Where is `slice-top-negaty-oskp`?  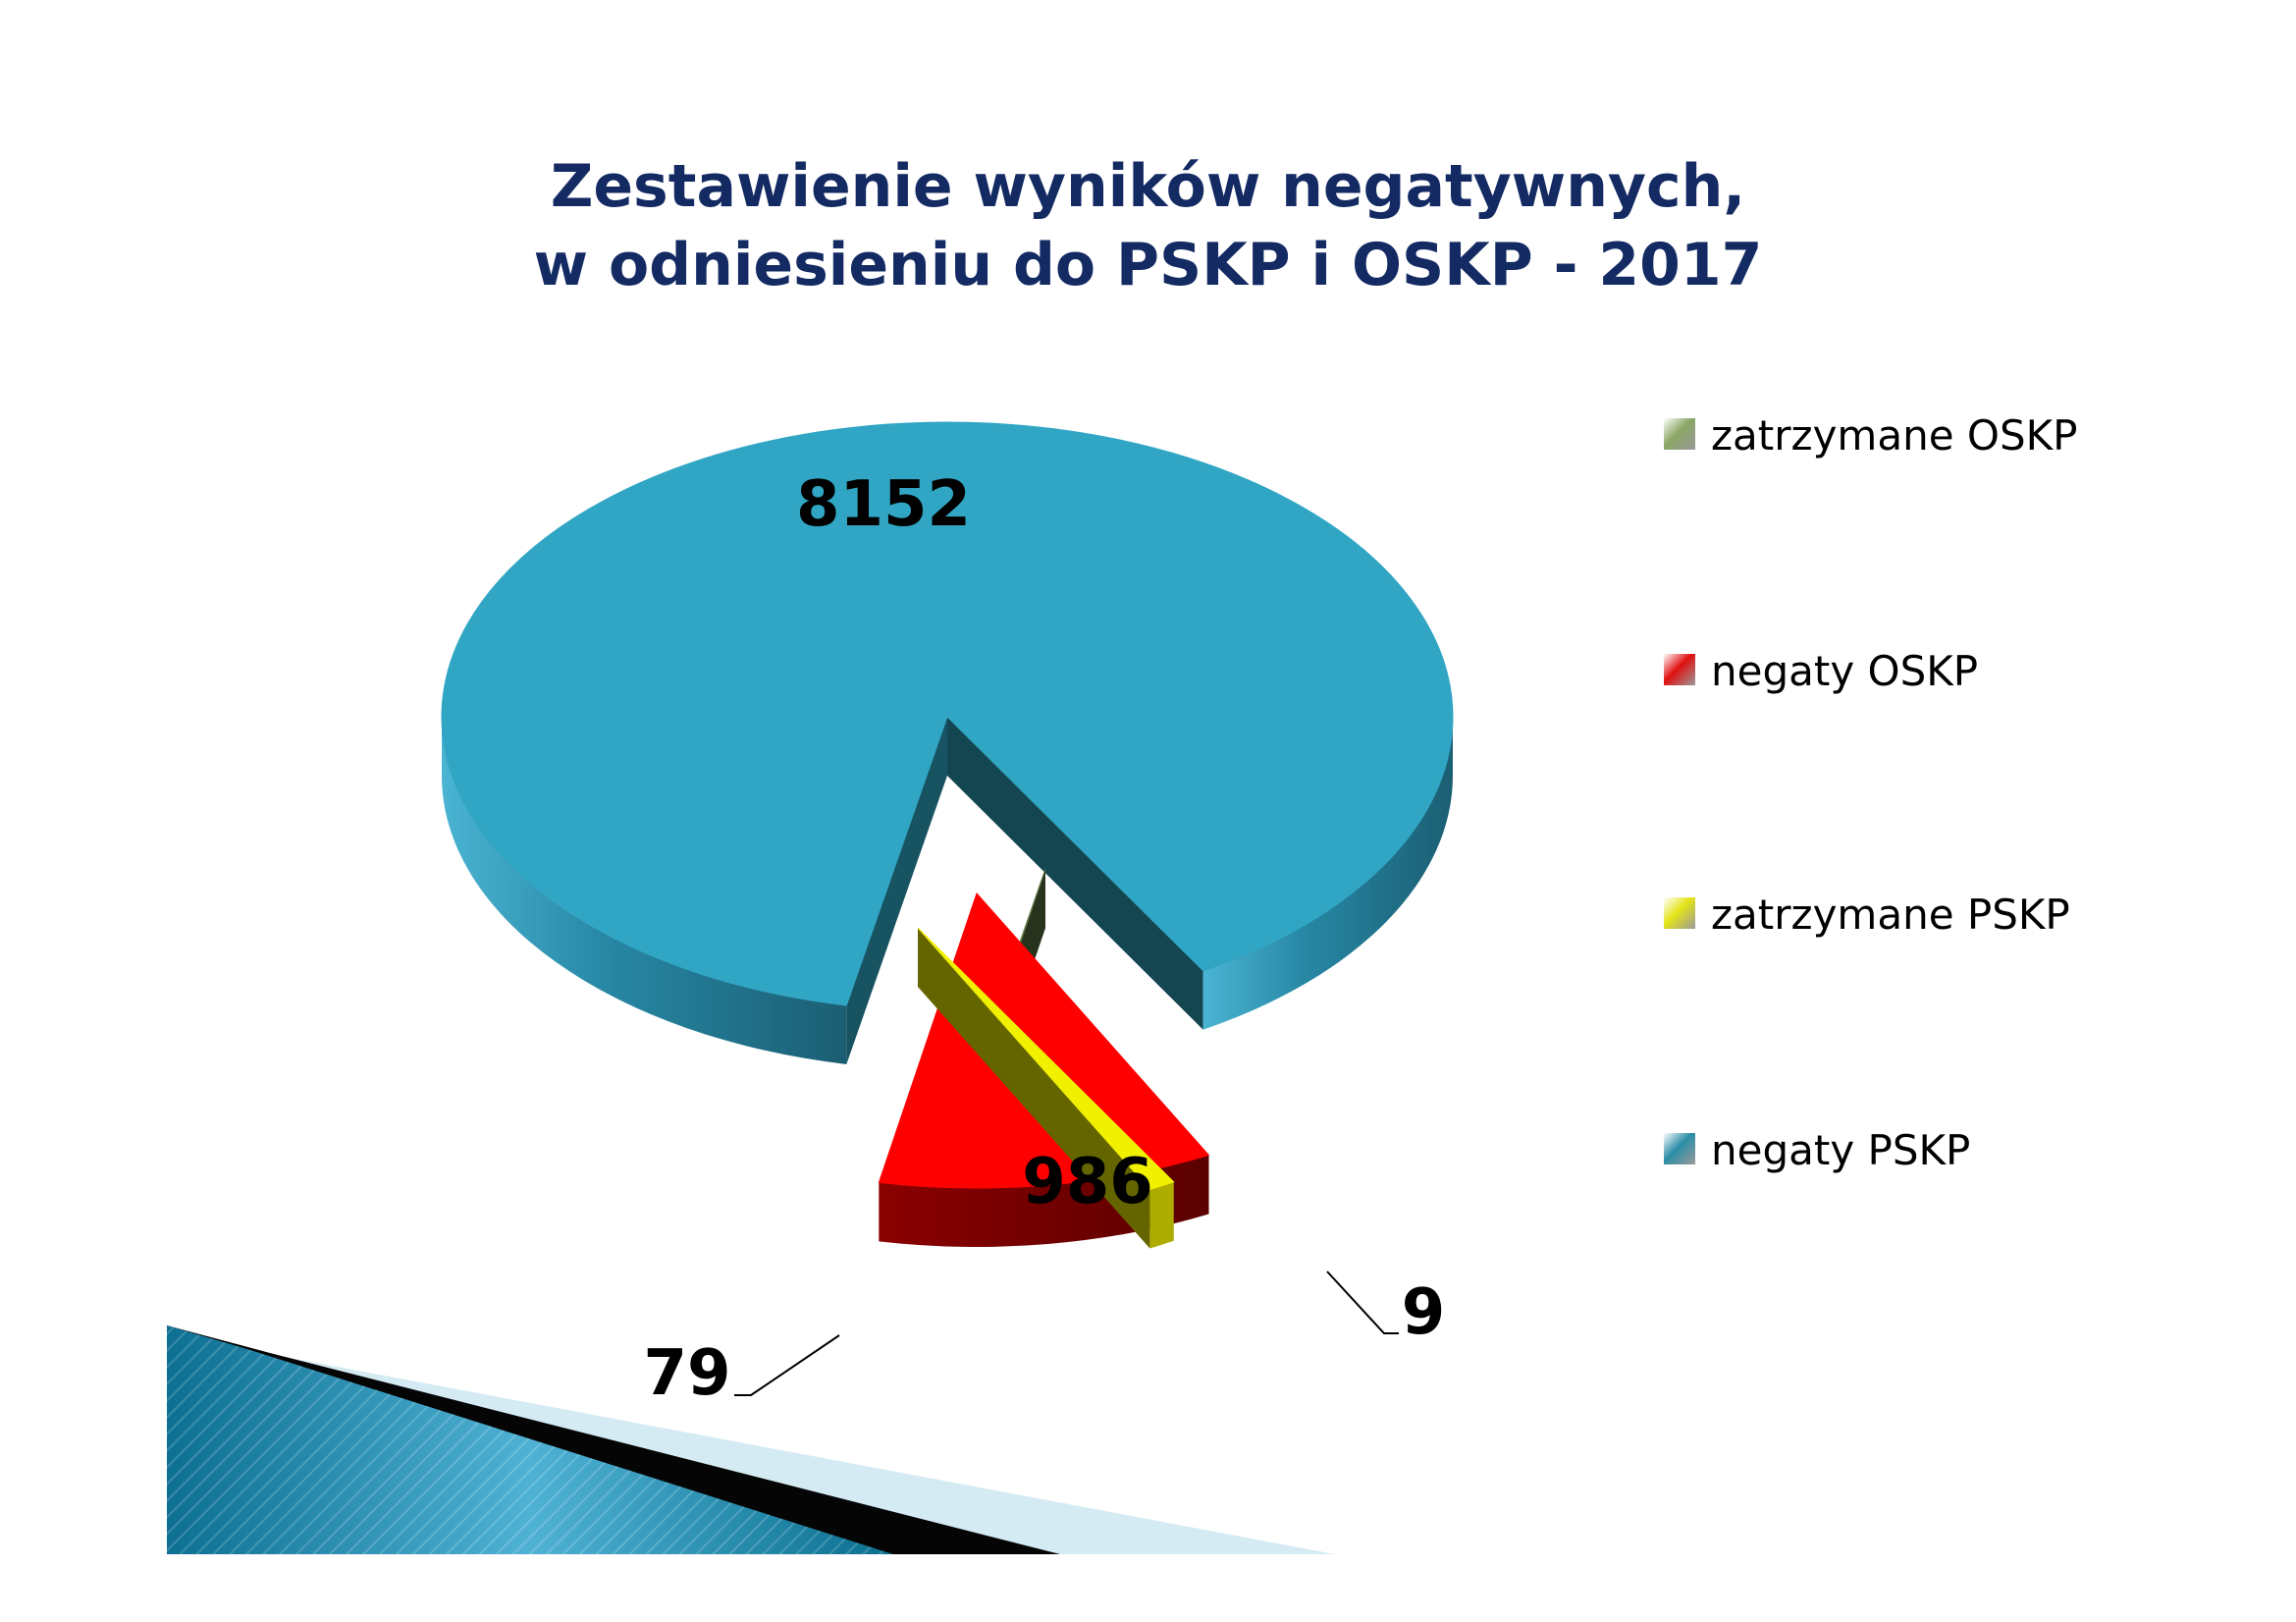 slice-top-negaty-oskp is located at coordinates (1044, 1040).